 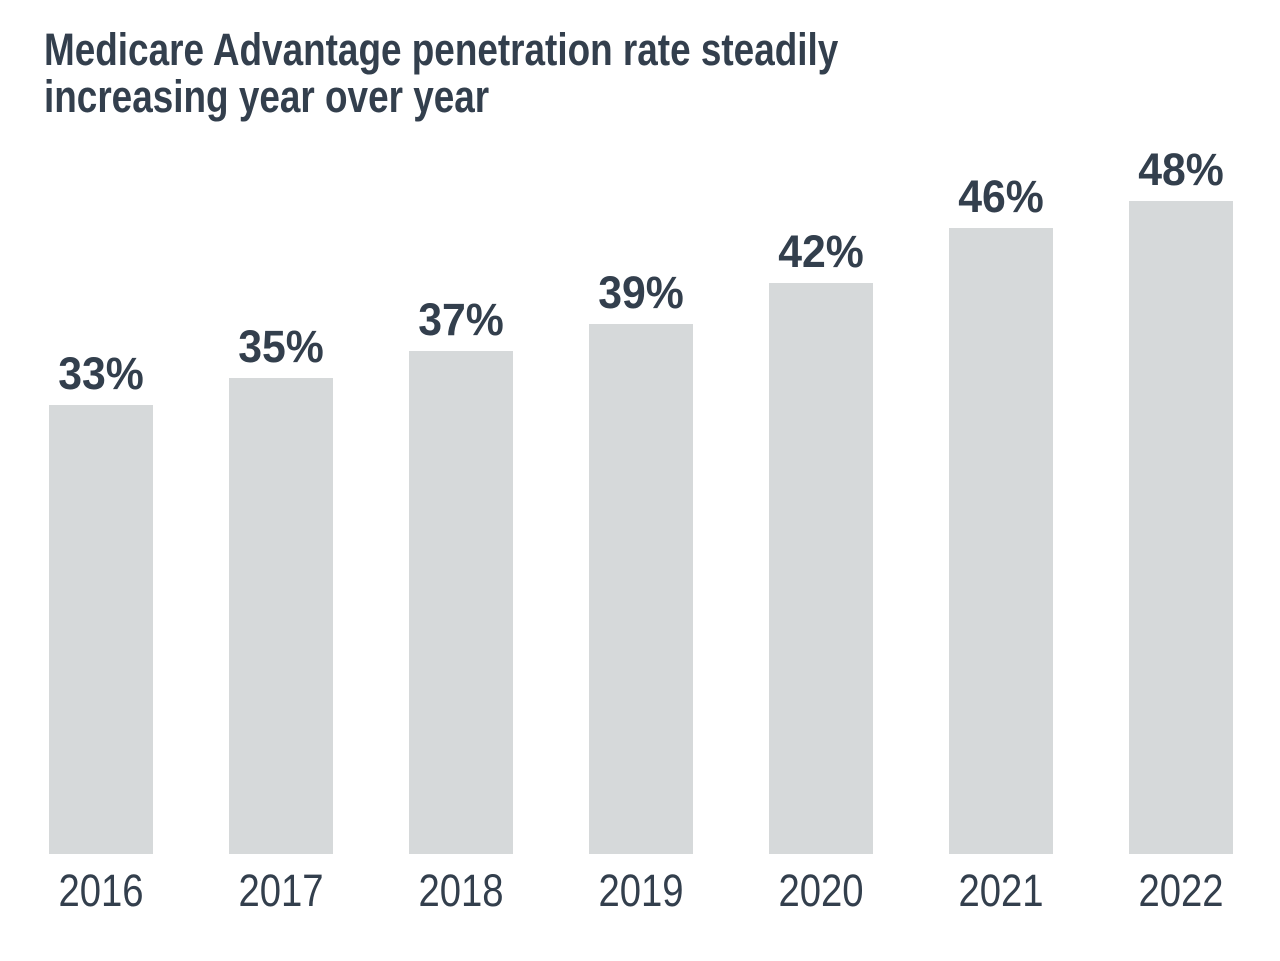 What do you see at coordinates (641, 293) in the screenshot?
I see `bar-value-label-2019: 39%` at bounding box center [641, 293].